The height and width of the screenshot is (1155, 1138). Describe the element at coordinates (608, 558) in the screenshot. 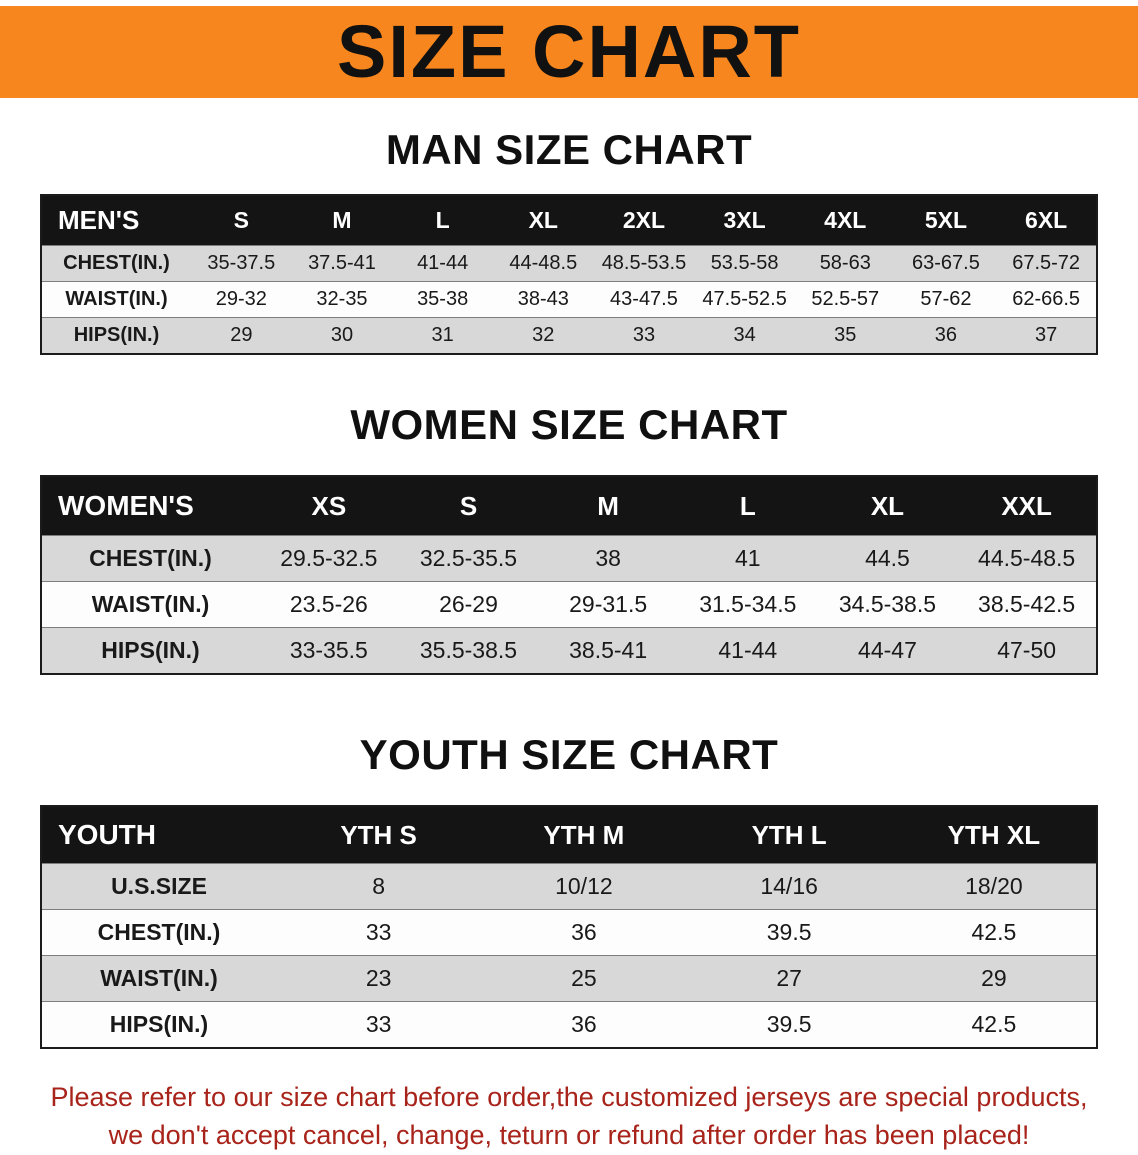

I see `measurement-value: 38` at that location.